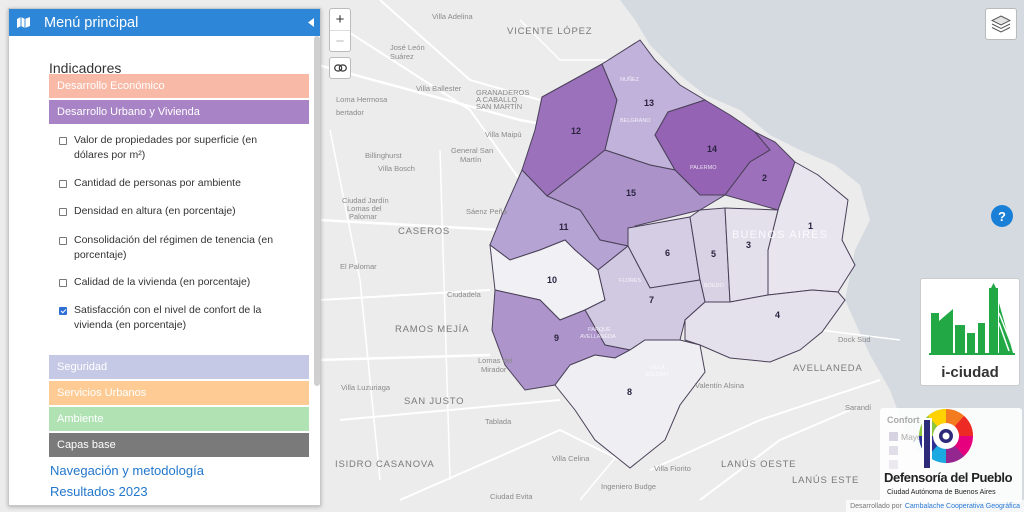  What do you see at coordinates (825, 480) in the screenshot?
I see `place-lanus-este: LANÚS ESTE` at bounding box center [825, 480].